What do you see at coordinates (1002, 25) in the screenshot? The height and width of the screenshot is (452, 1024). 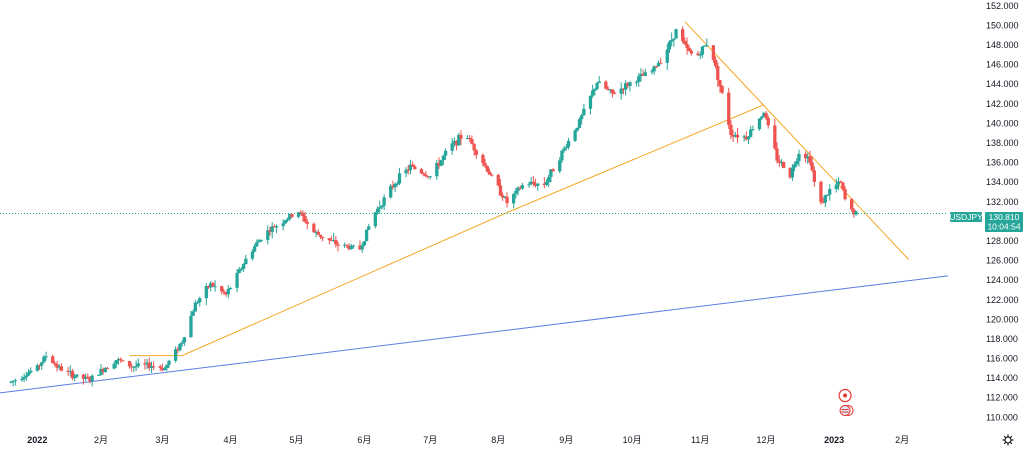 I see `price-tick-label: 150.000` at bounding box center [1002, 25].